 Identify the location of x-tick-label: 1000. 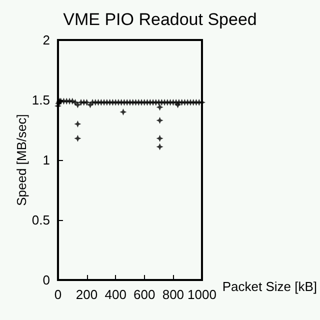
(202, 294).